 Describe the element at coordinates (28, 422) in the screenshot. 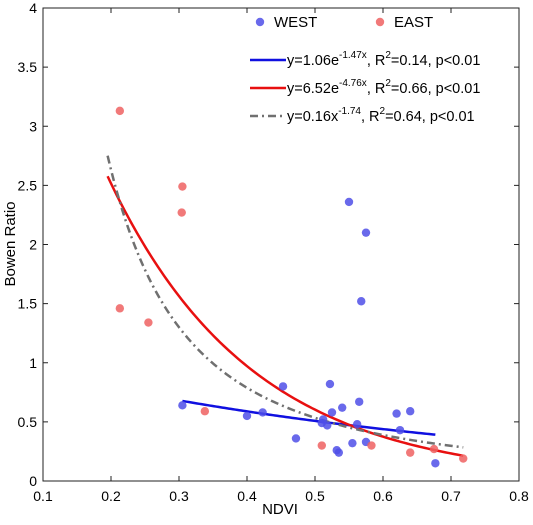

I see `y-tick-label: 0.5` at that location.